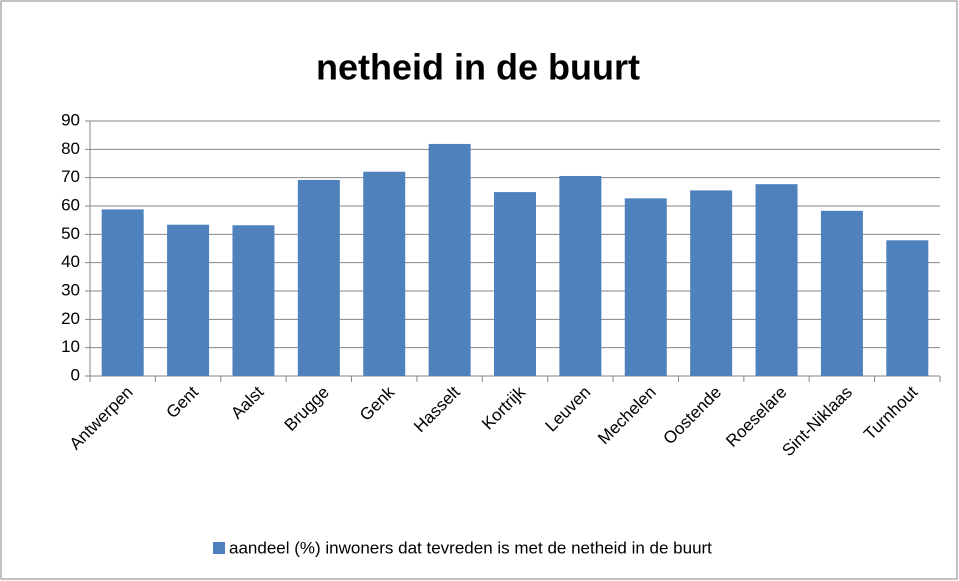 The height and width of the screenshot is (581, 959). I want to click on y-tick-label: 80, so click(70, 148).